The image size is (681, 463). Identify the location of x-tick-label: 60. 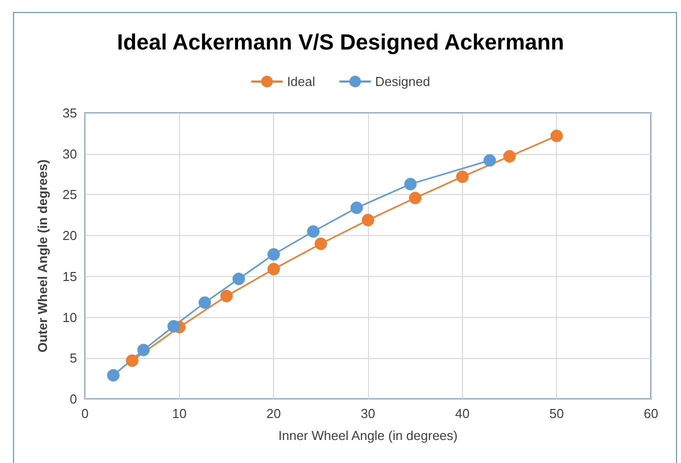
(651, 413).